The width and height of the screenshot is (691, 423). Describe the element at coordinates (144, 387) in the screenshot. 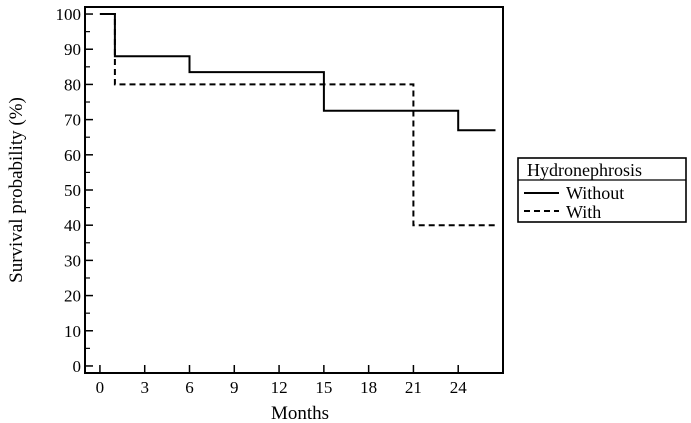

I see `x-tick-label: 3` at that location.